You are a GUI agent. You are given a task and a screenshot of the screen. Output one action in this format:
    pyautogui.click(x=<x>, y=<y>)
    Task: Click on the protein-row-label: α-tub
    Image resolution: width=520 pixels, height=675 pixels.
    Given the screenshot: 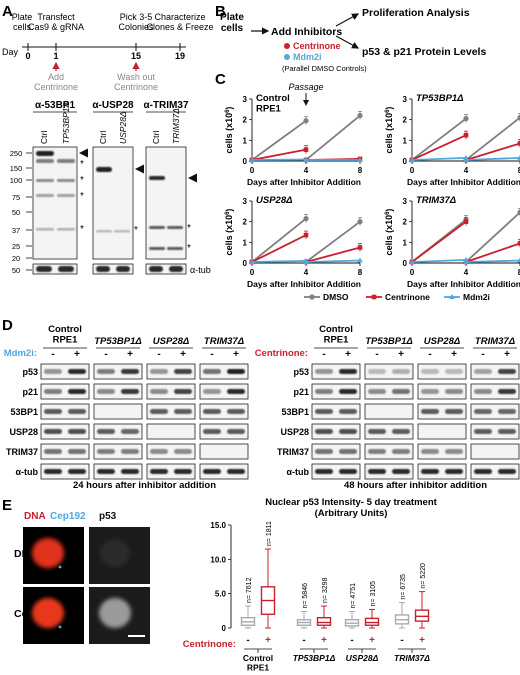 What is the action you would take?
    pyautogui.click(x=26, y=472)
    